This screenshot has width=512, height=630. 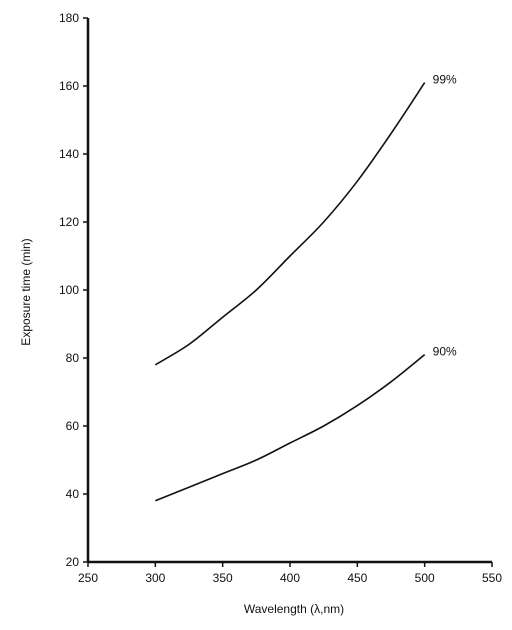 What do you see at coordinates (223, 578) in the screenshot?
I see `x-tick-label: 350` at bounding box center [223, 578].